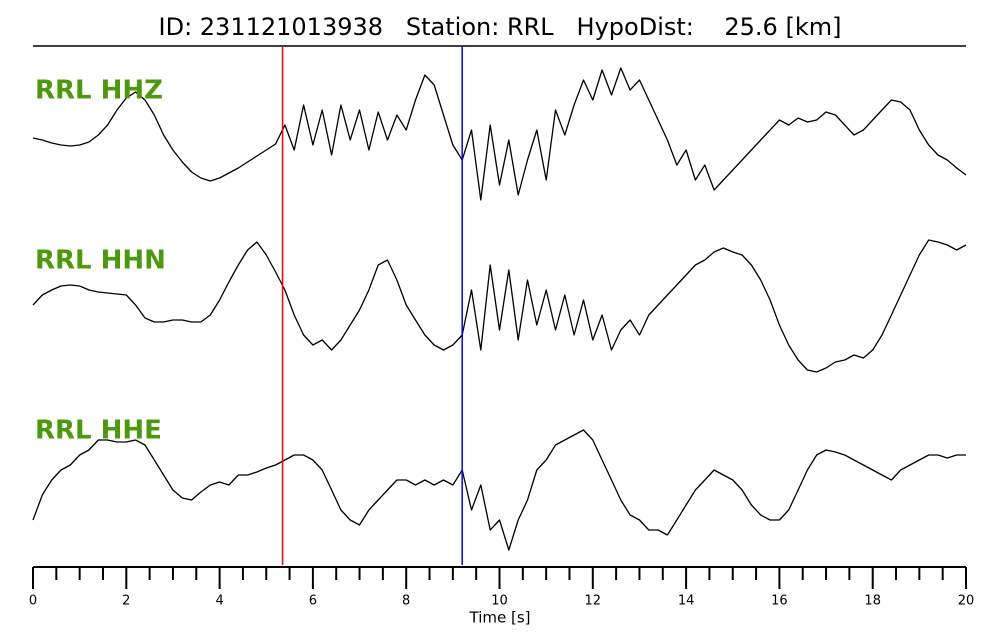  Describe the element at coordinates (100, 261) in the screenshot. I see `trace-label: RRL HHN` at that location.